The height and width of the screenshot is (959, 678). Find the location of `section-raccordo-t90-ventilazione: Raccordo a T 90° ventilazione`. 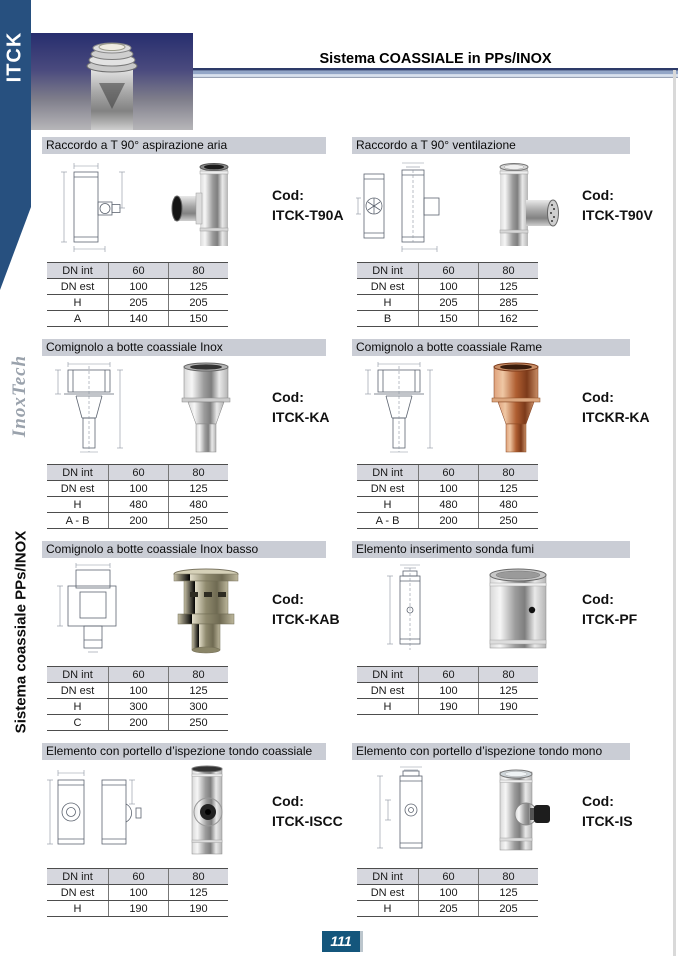

section-raccordo-t90-ventilazione: Raccordo a T 90° ventilazione is located at coordinates (502, 232).